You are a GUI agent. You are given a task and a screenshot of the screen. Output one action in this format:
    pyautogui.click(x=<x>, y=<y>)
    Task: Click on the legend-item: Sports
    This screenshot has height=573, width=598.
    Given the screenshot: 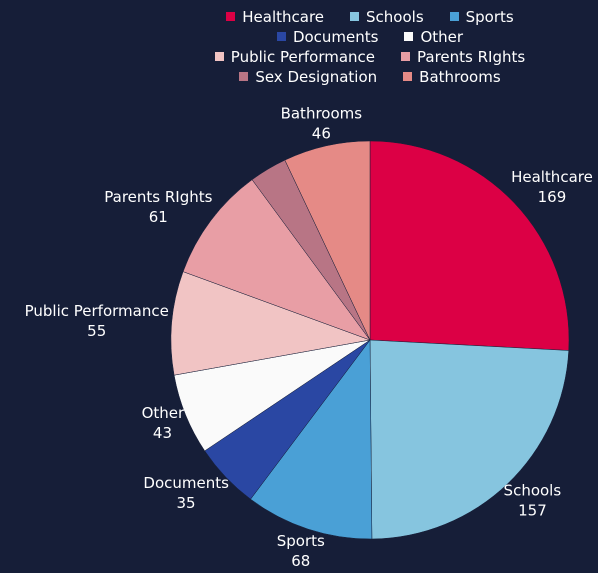 What is the action you would take?
    pyautogui.click(x=481, y=16)
    